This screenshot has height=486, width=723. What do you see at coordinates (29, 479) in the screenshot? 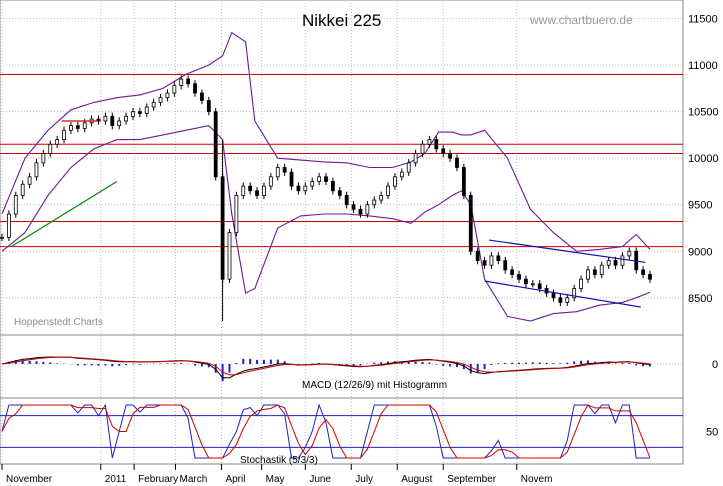
I see `month-label: November` at bounding box center [29, 479].